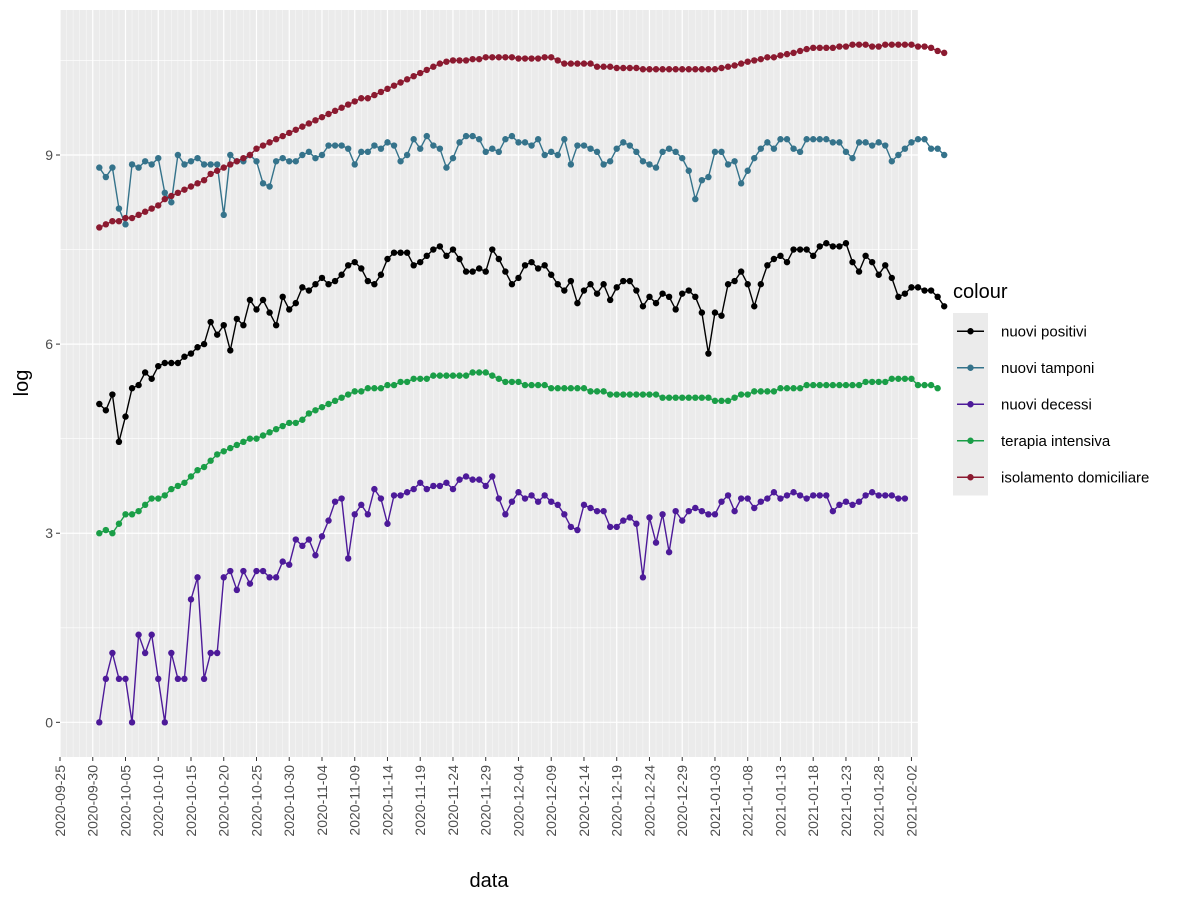 This screenshot has height=900, width=1200. Describe the element at coordinates (551, 801) in the screenshot. I see `x-tick-label: 2020-12-09` at that location.